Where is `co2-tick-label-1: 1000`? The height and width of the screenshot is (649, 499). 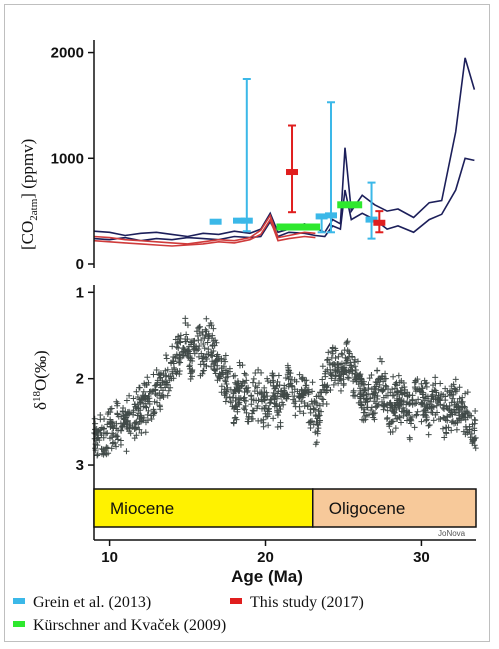 co2-tick-label-1: 1000 is located at coordinates (67, 158).